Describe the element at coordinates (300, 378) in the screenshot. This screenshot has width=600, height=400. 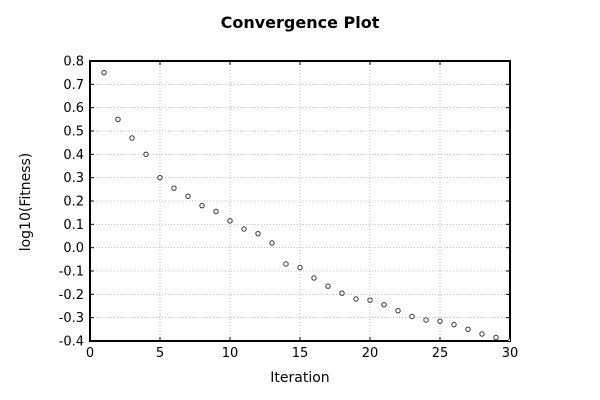
I see `x-axis-label: Iteration` at that location.